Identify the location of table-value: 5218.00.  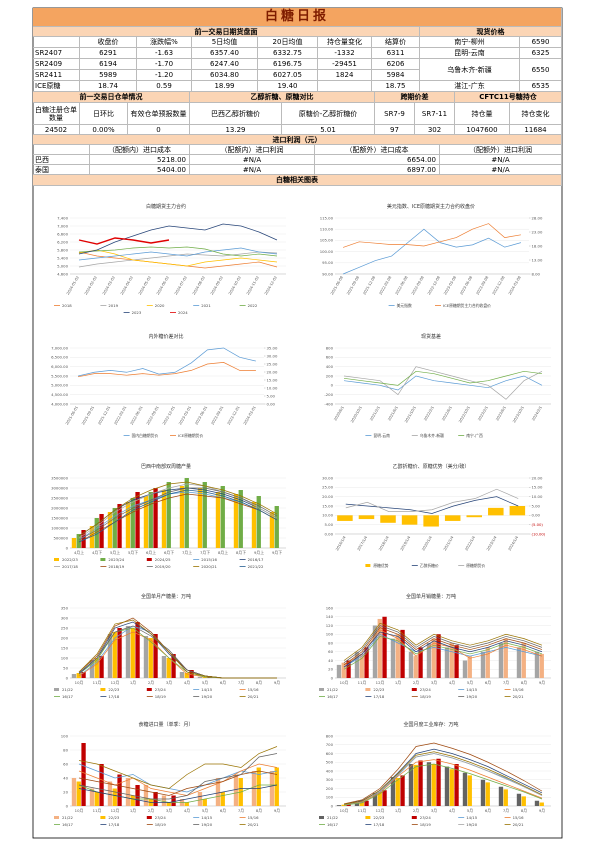
(140, 160).